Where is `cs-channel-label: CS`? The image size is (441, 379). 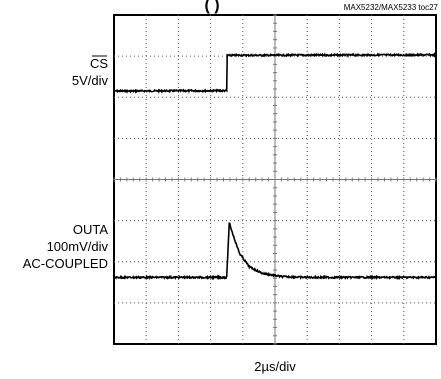 cs-channel-label: CS is located at coordinates (99, 63).